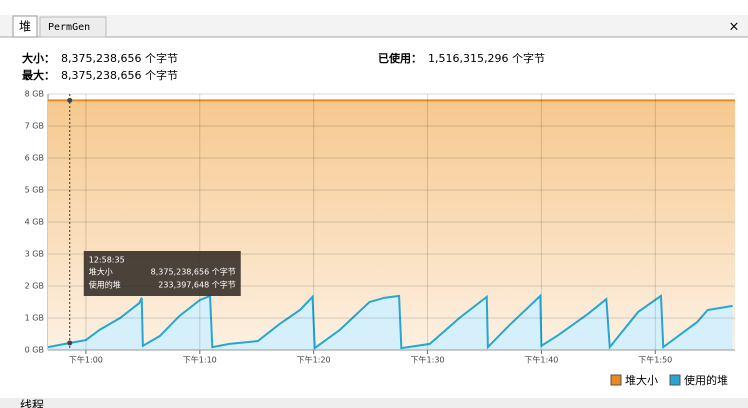 Image resolution: width=748 pixels, height=408 pixels. I want to click on y-tick-label: 5 GB, so click(34, 190).